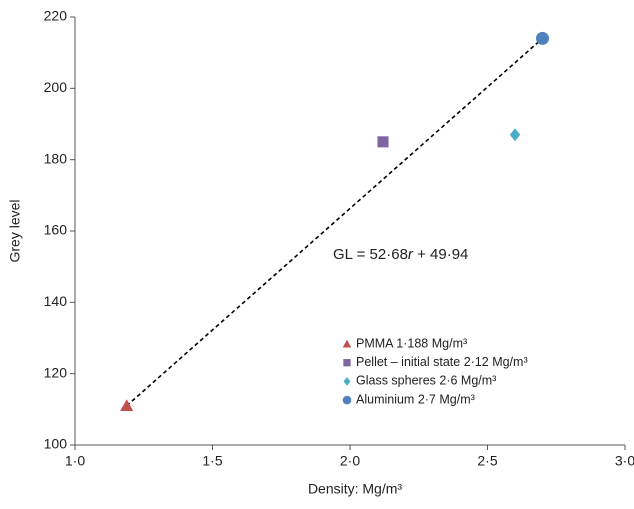  I want to click on x-tick-label: 2·0, so click(350, 461).